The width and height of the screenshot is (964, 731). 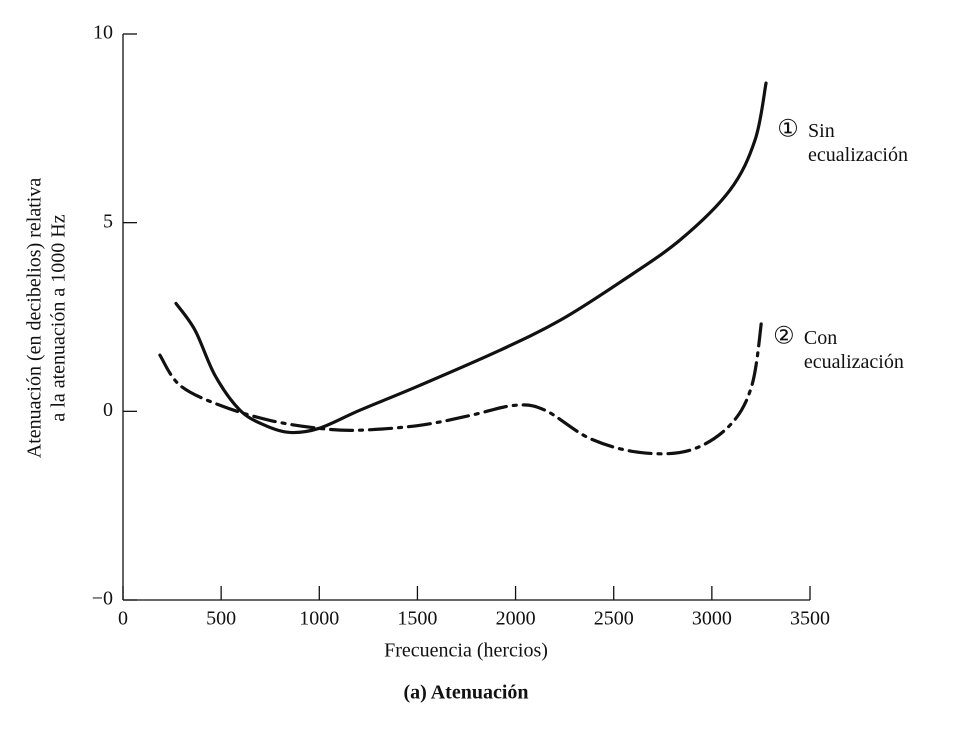 I want to click on series-marker-label: ①, so click(x=788, y=130).